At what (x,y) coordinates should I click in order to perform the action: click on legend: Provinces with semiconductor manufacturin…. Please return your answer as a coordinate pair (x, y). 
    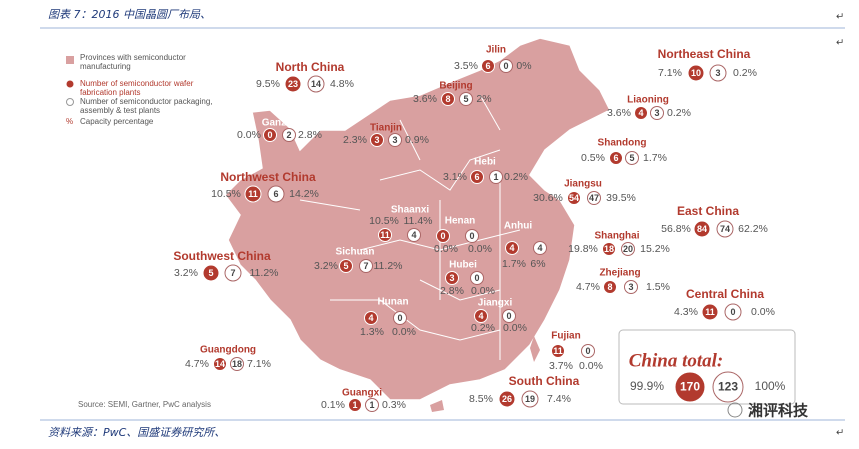
    Looking at the image, I should click on (139, 89).